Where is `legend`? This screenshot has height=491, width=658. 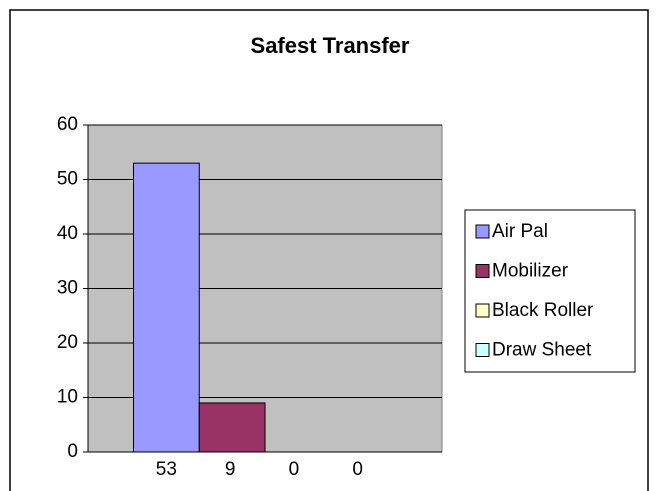 legend is located at coordinates (550, 291).